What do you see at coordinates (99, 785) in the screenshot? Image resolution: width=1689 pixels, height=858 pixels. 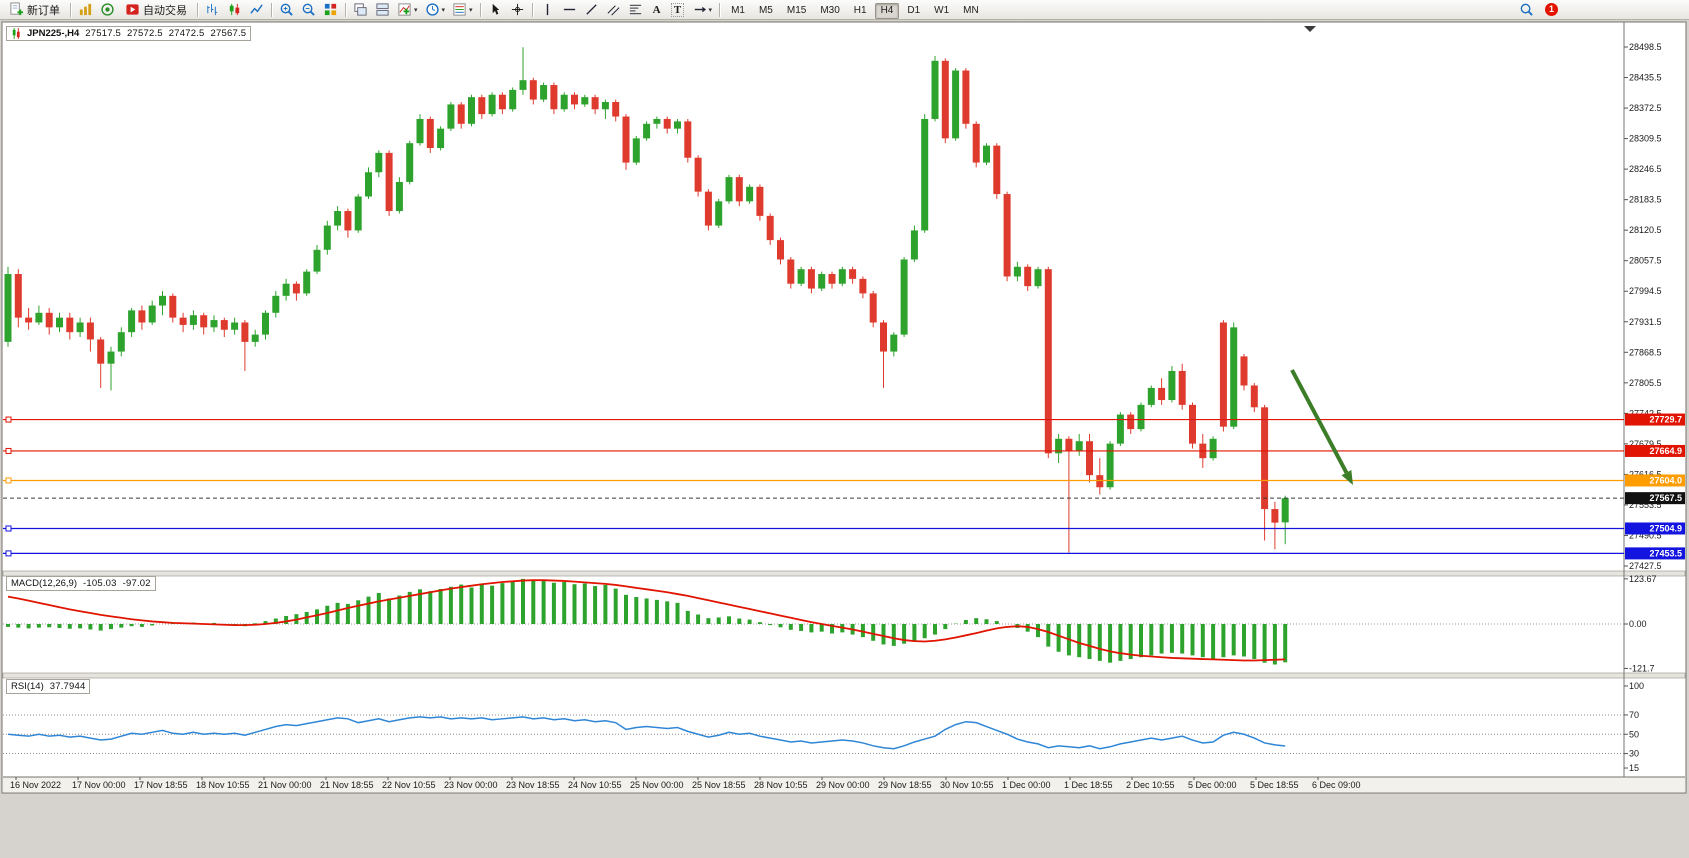 I see `time-axis-label: 17 Nov 00:00` at bounding box center [99, 785].